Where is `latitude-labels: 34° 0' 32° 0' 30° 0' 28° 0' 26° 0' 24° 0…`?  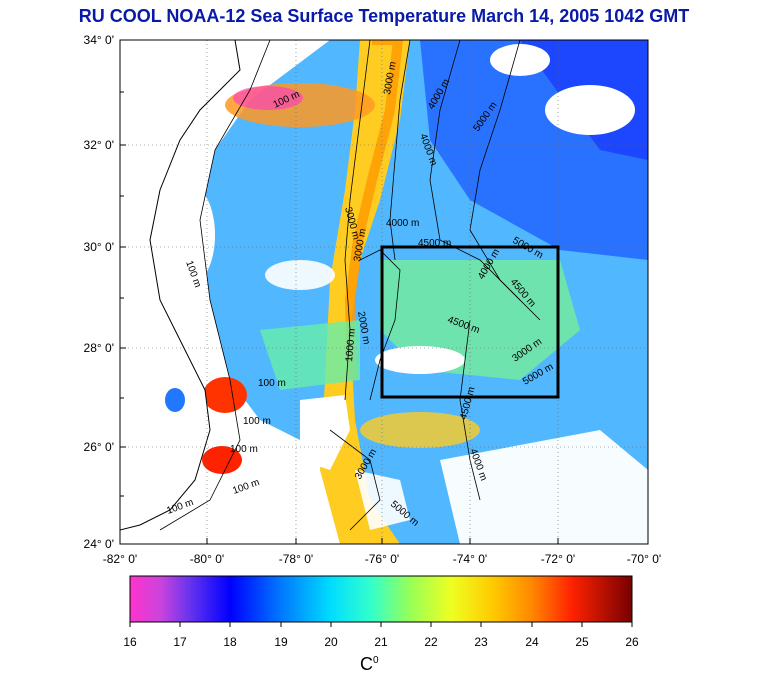 latitude-labels: 34° 0' 32° 0' 30° 0' 28° 0' 26° 0' 24° 0… is located at coordinates (99, 292).